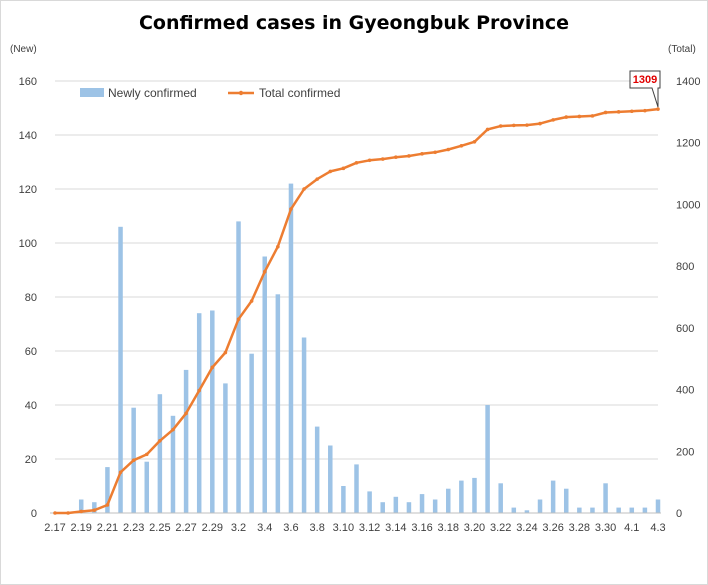  I want to click on x-axis-tick-label: 2.29, so click(212, 528).